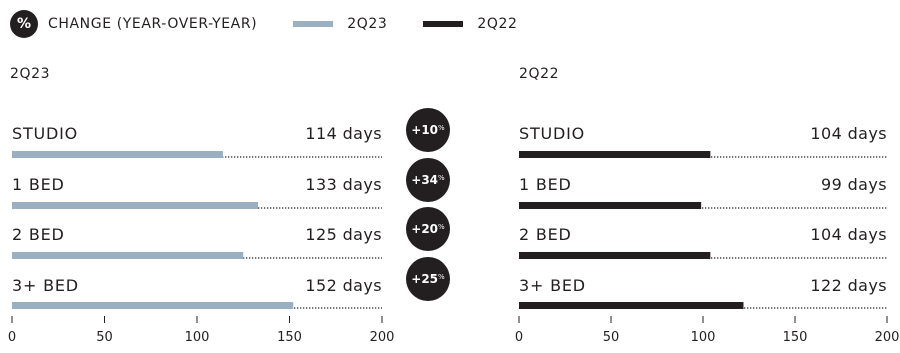 The height and width of the screenshot is (353, 900). Describe the element at coordinates (12, 337) in the screenshot. I see `x-tick-label-2q23: 0` at that location.